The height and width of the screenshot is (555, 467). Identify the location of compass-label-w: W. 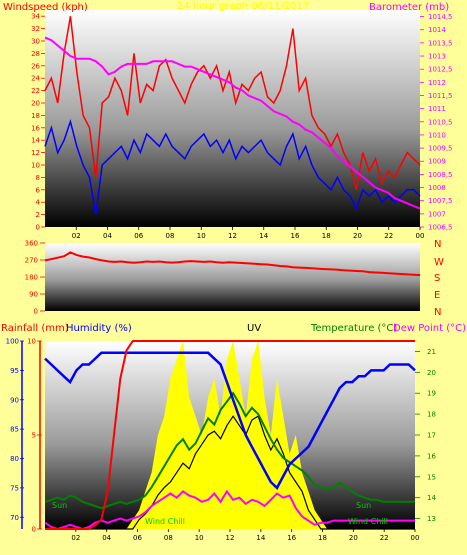
(439, 262).